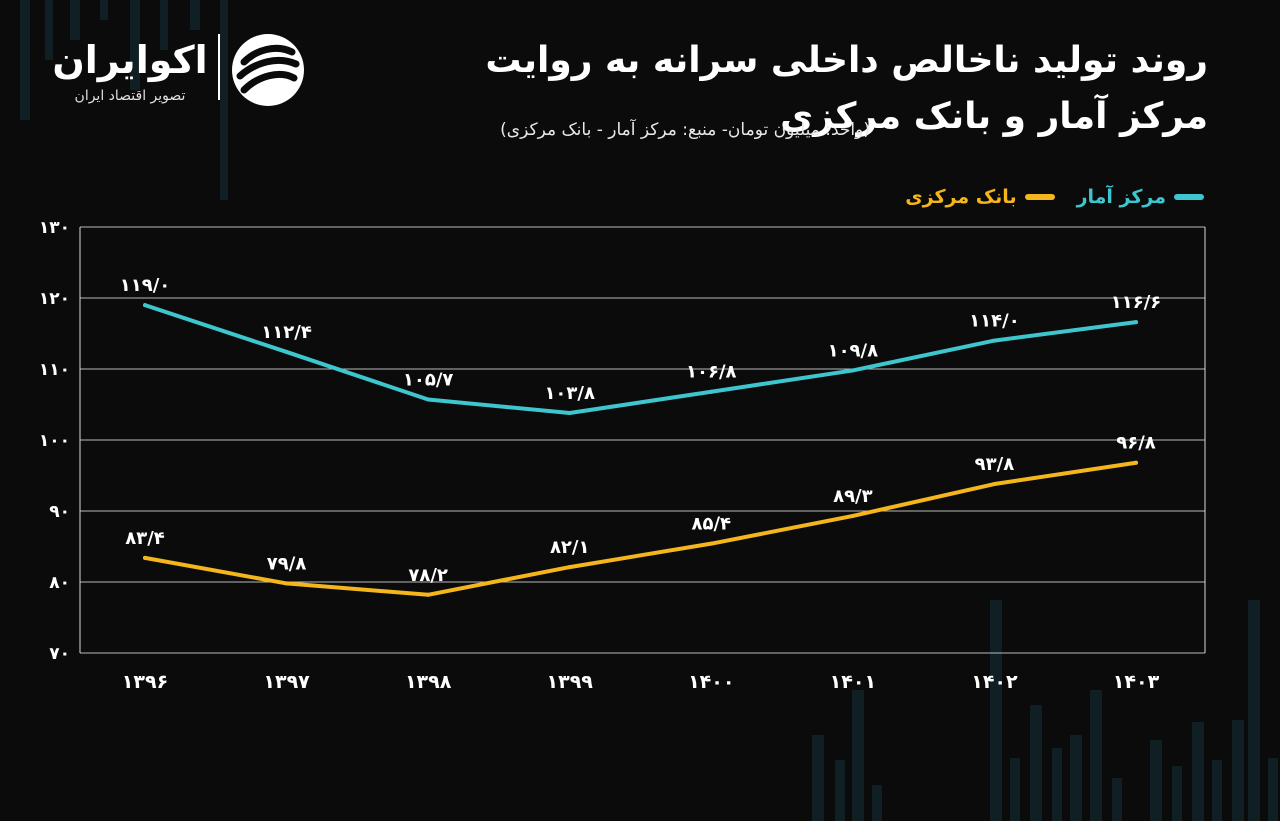 The height and width of the screenshot is (821, 1280). Describe the element at coordinates (54, 370) in the screenshot. I see `y-tick-label: ۱۱۰` at that location.